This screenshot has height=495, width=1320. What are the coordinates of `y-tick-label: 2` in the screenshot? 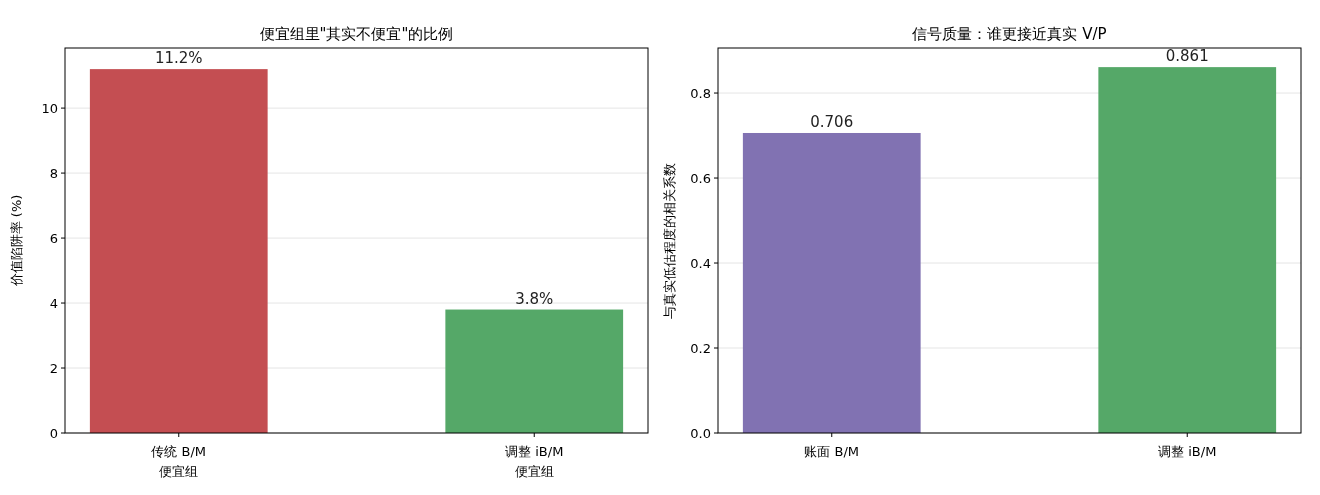 It's located at (53, 368).